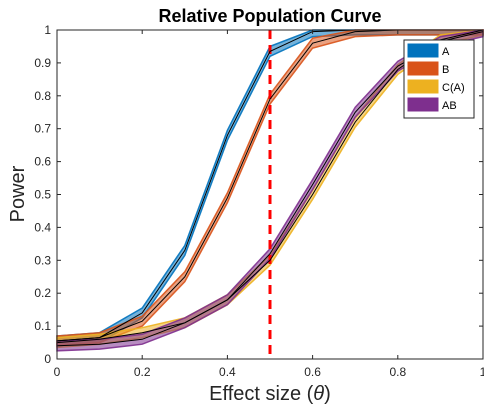 This screenshot has width=484, height=409. Describe the element at coordinates (449, 106) in the screenshot. I see `legend-label-ab: AB` at that location.